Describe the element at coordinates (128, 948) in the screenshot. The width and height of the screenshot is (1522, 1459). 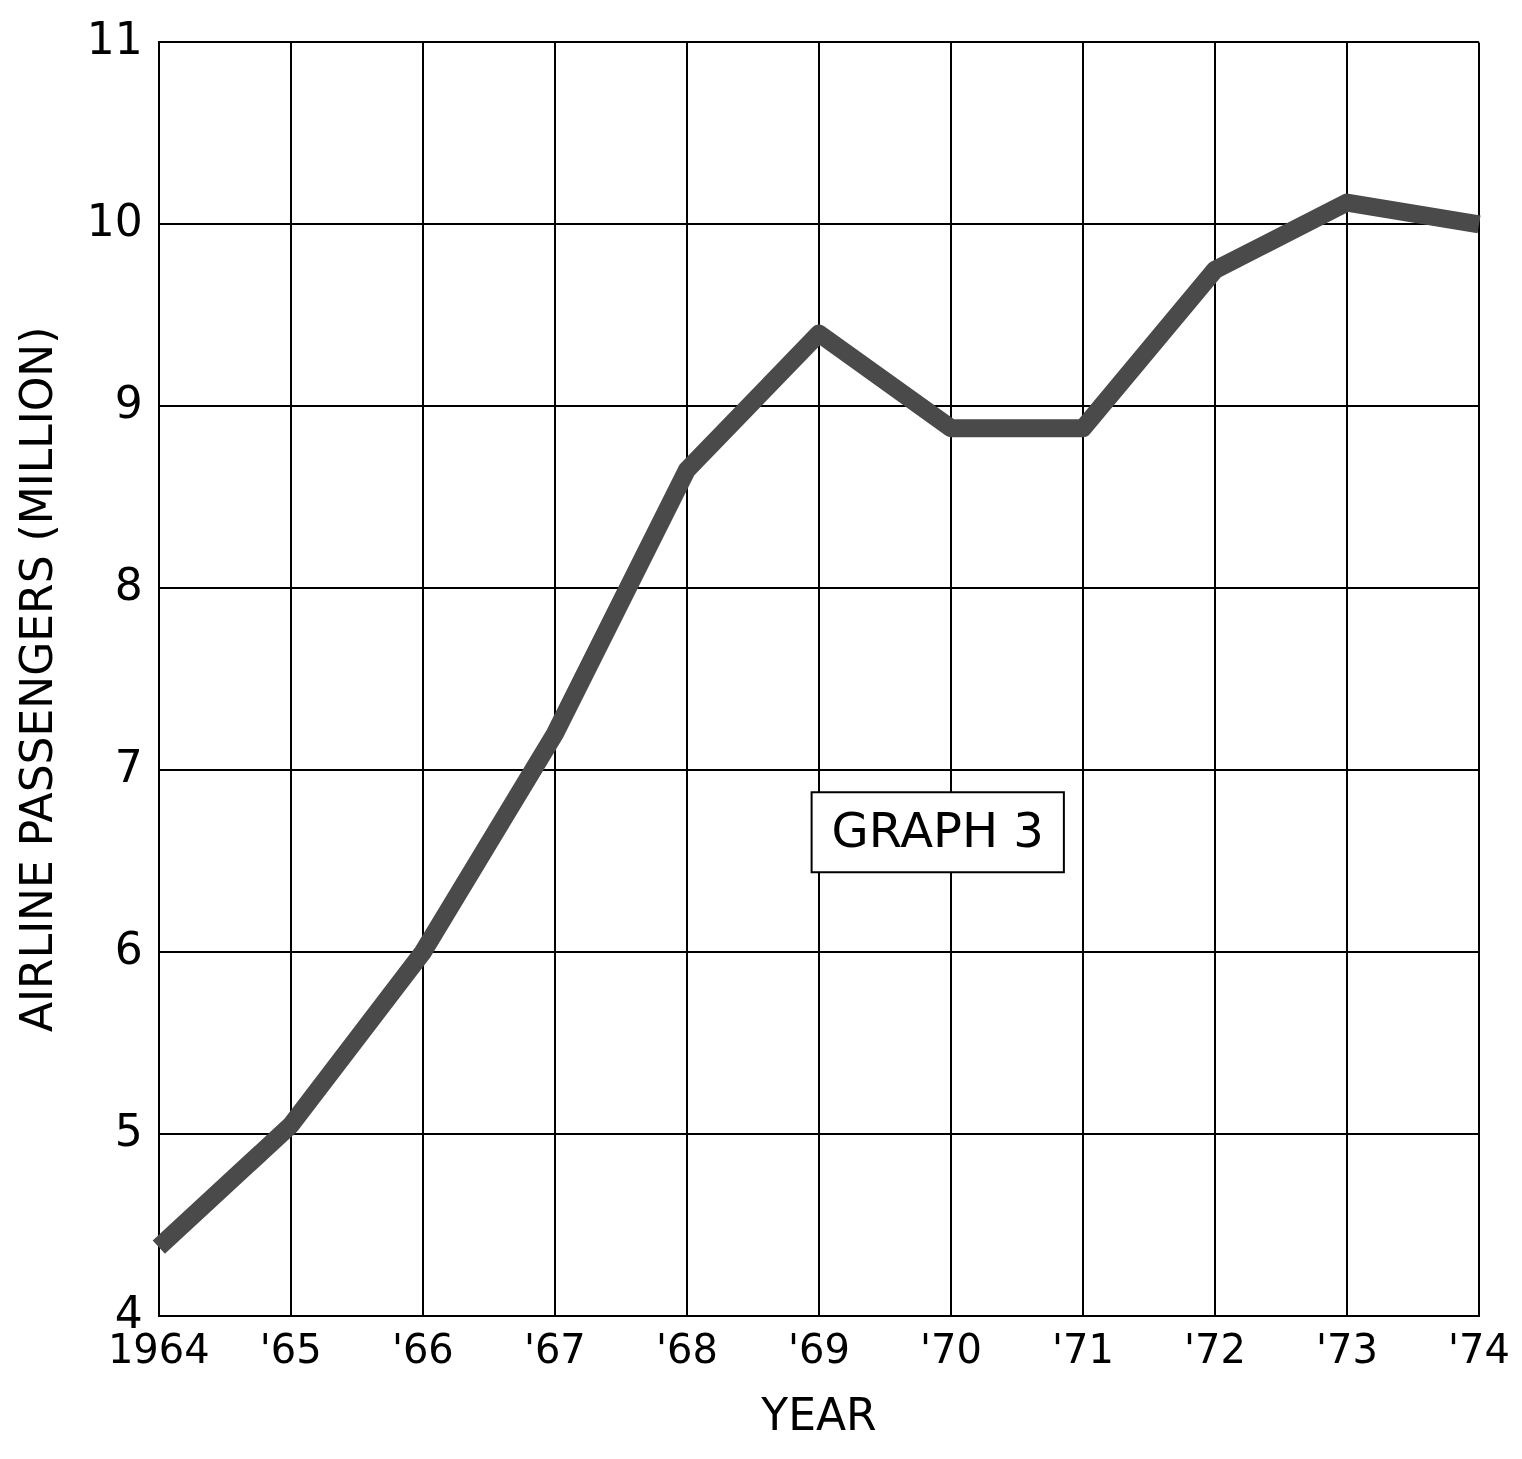
I see `y-tick-label: 6` at that location.